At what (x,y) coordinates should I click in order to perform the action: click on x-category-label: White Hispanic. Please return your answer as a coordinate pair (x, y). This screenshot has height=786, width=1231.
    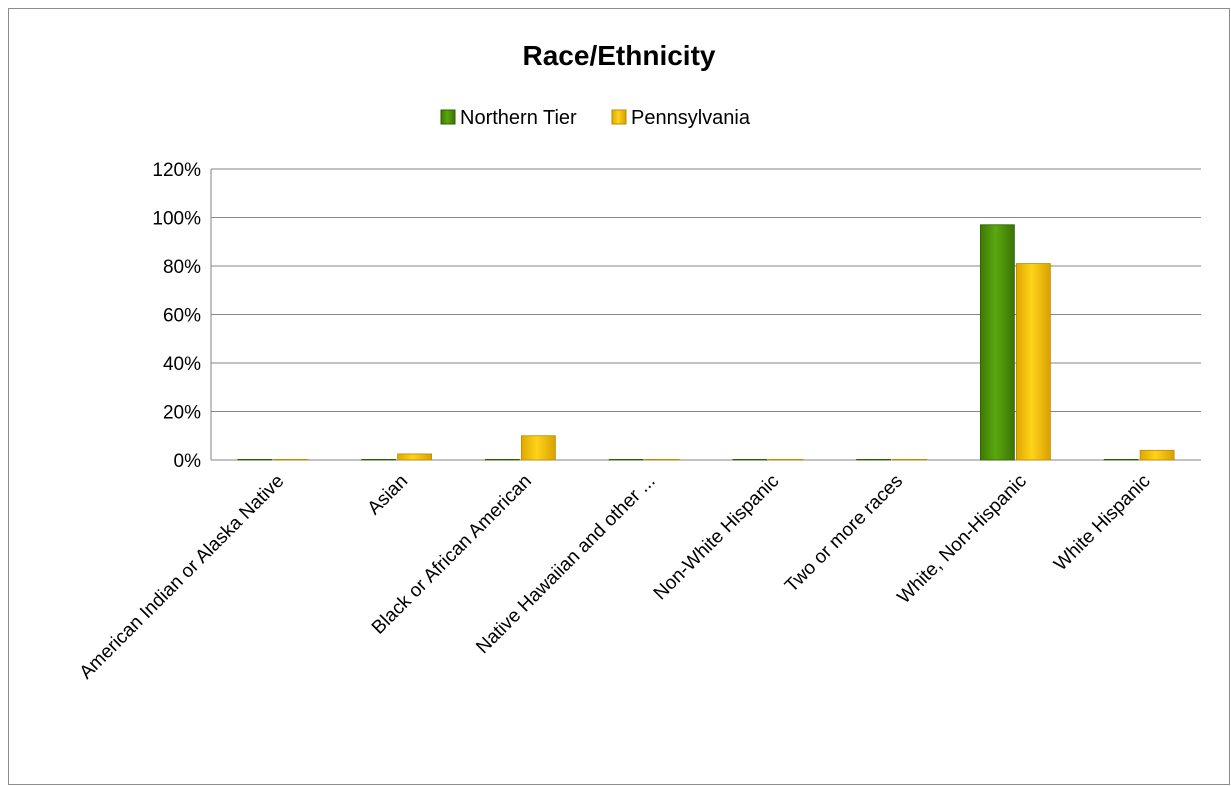
    Looking at the image, I should click on (1102, 523).